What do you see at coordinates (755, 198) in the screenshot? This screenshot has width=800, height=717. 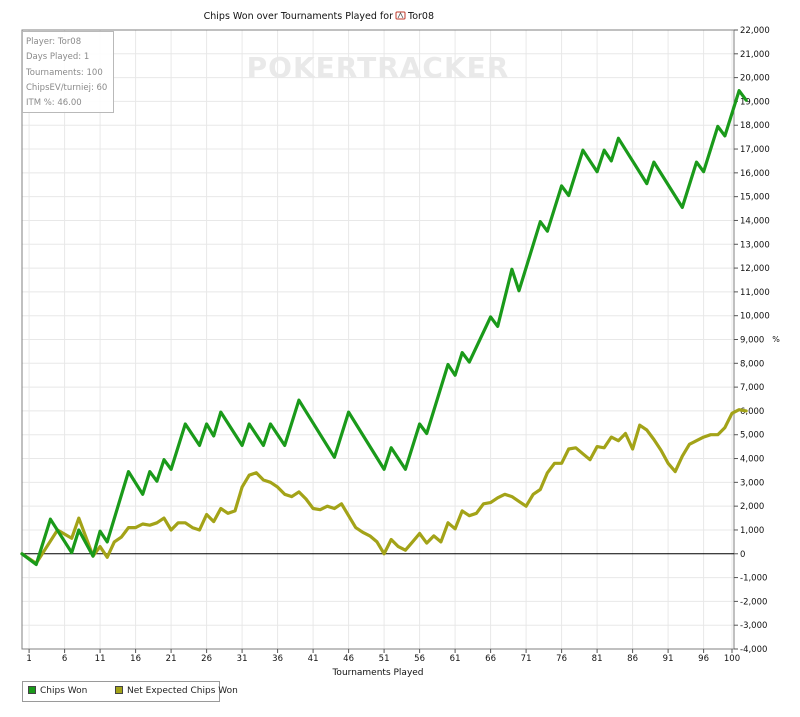 I see `y-tick-label: 15,000` at bounding box center [755, 198].